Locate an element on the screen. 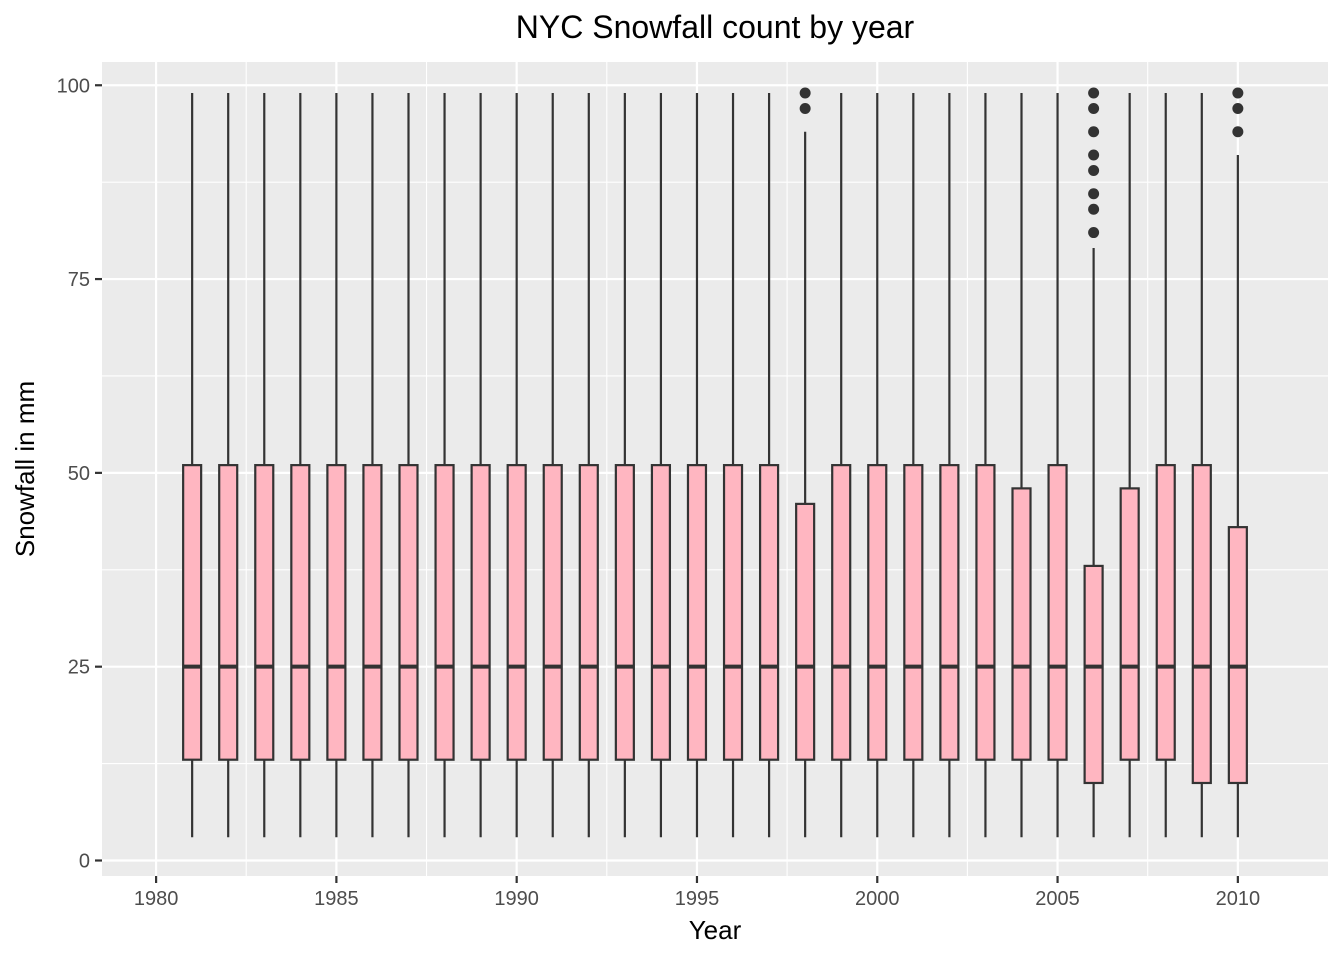 This screenshot has height=960, width=1344. box-2000 is located at coordinates (877, 465).